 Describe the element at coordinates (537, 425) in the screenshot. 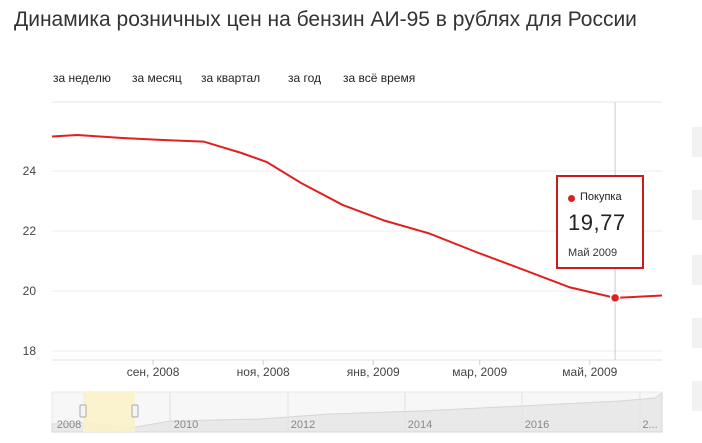

I see `navigator-year-label: 2016` at that location.